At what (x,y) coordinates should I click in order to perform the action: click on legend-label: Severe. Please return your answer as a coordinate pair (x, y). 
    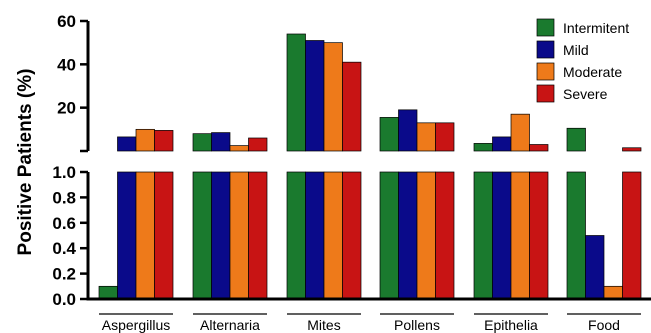
    Looking at the image, I should click on (585, 94).